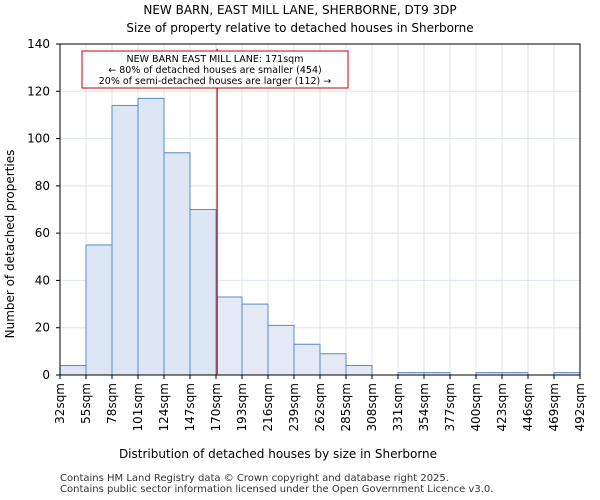 Image resolution: width=600 pixels, height=500 pixels. Describe the element at coordinates (333, 364) in the screenshot. I see `bar-262sqm` at that location.